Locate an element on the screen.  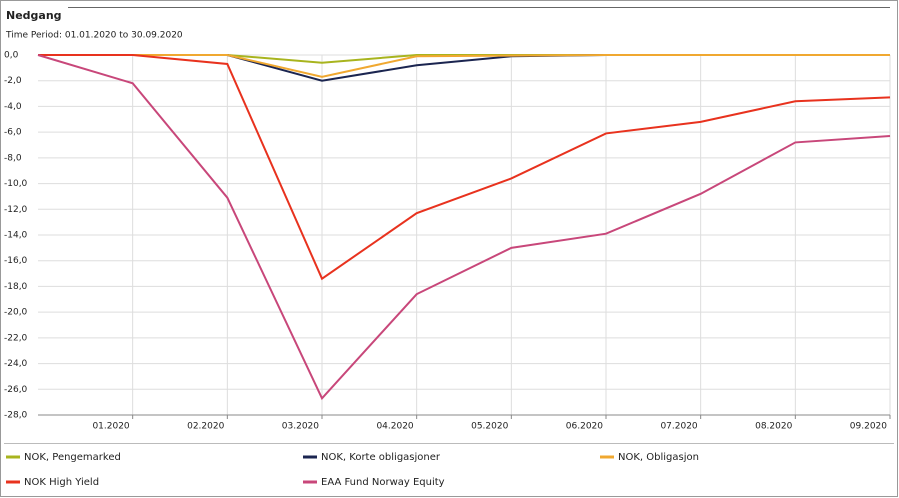
y-tick-label: 0,0 is located at coordinates (11, 56).